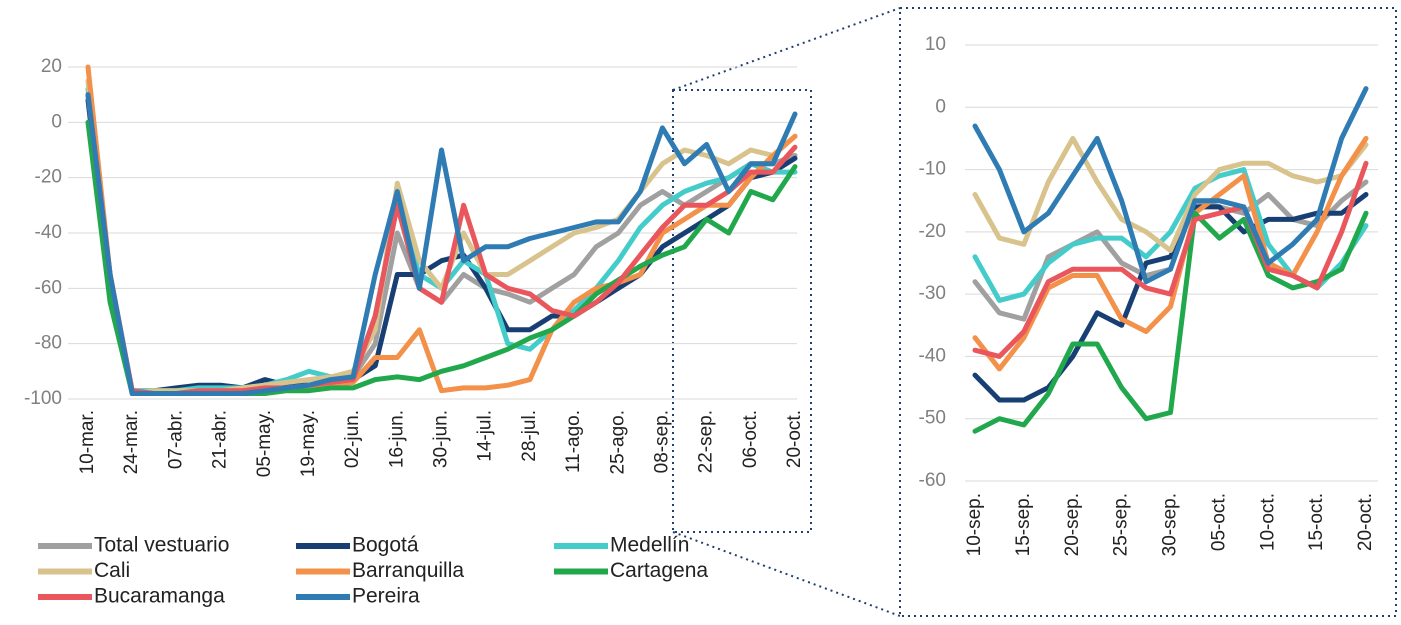 This screenshot has height=625, width=1401. Describe the element at coordinates (131, 442) in the screenshot. I see `x-tick-label: 24-mar.` at that location.